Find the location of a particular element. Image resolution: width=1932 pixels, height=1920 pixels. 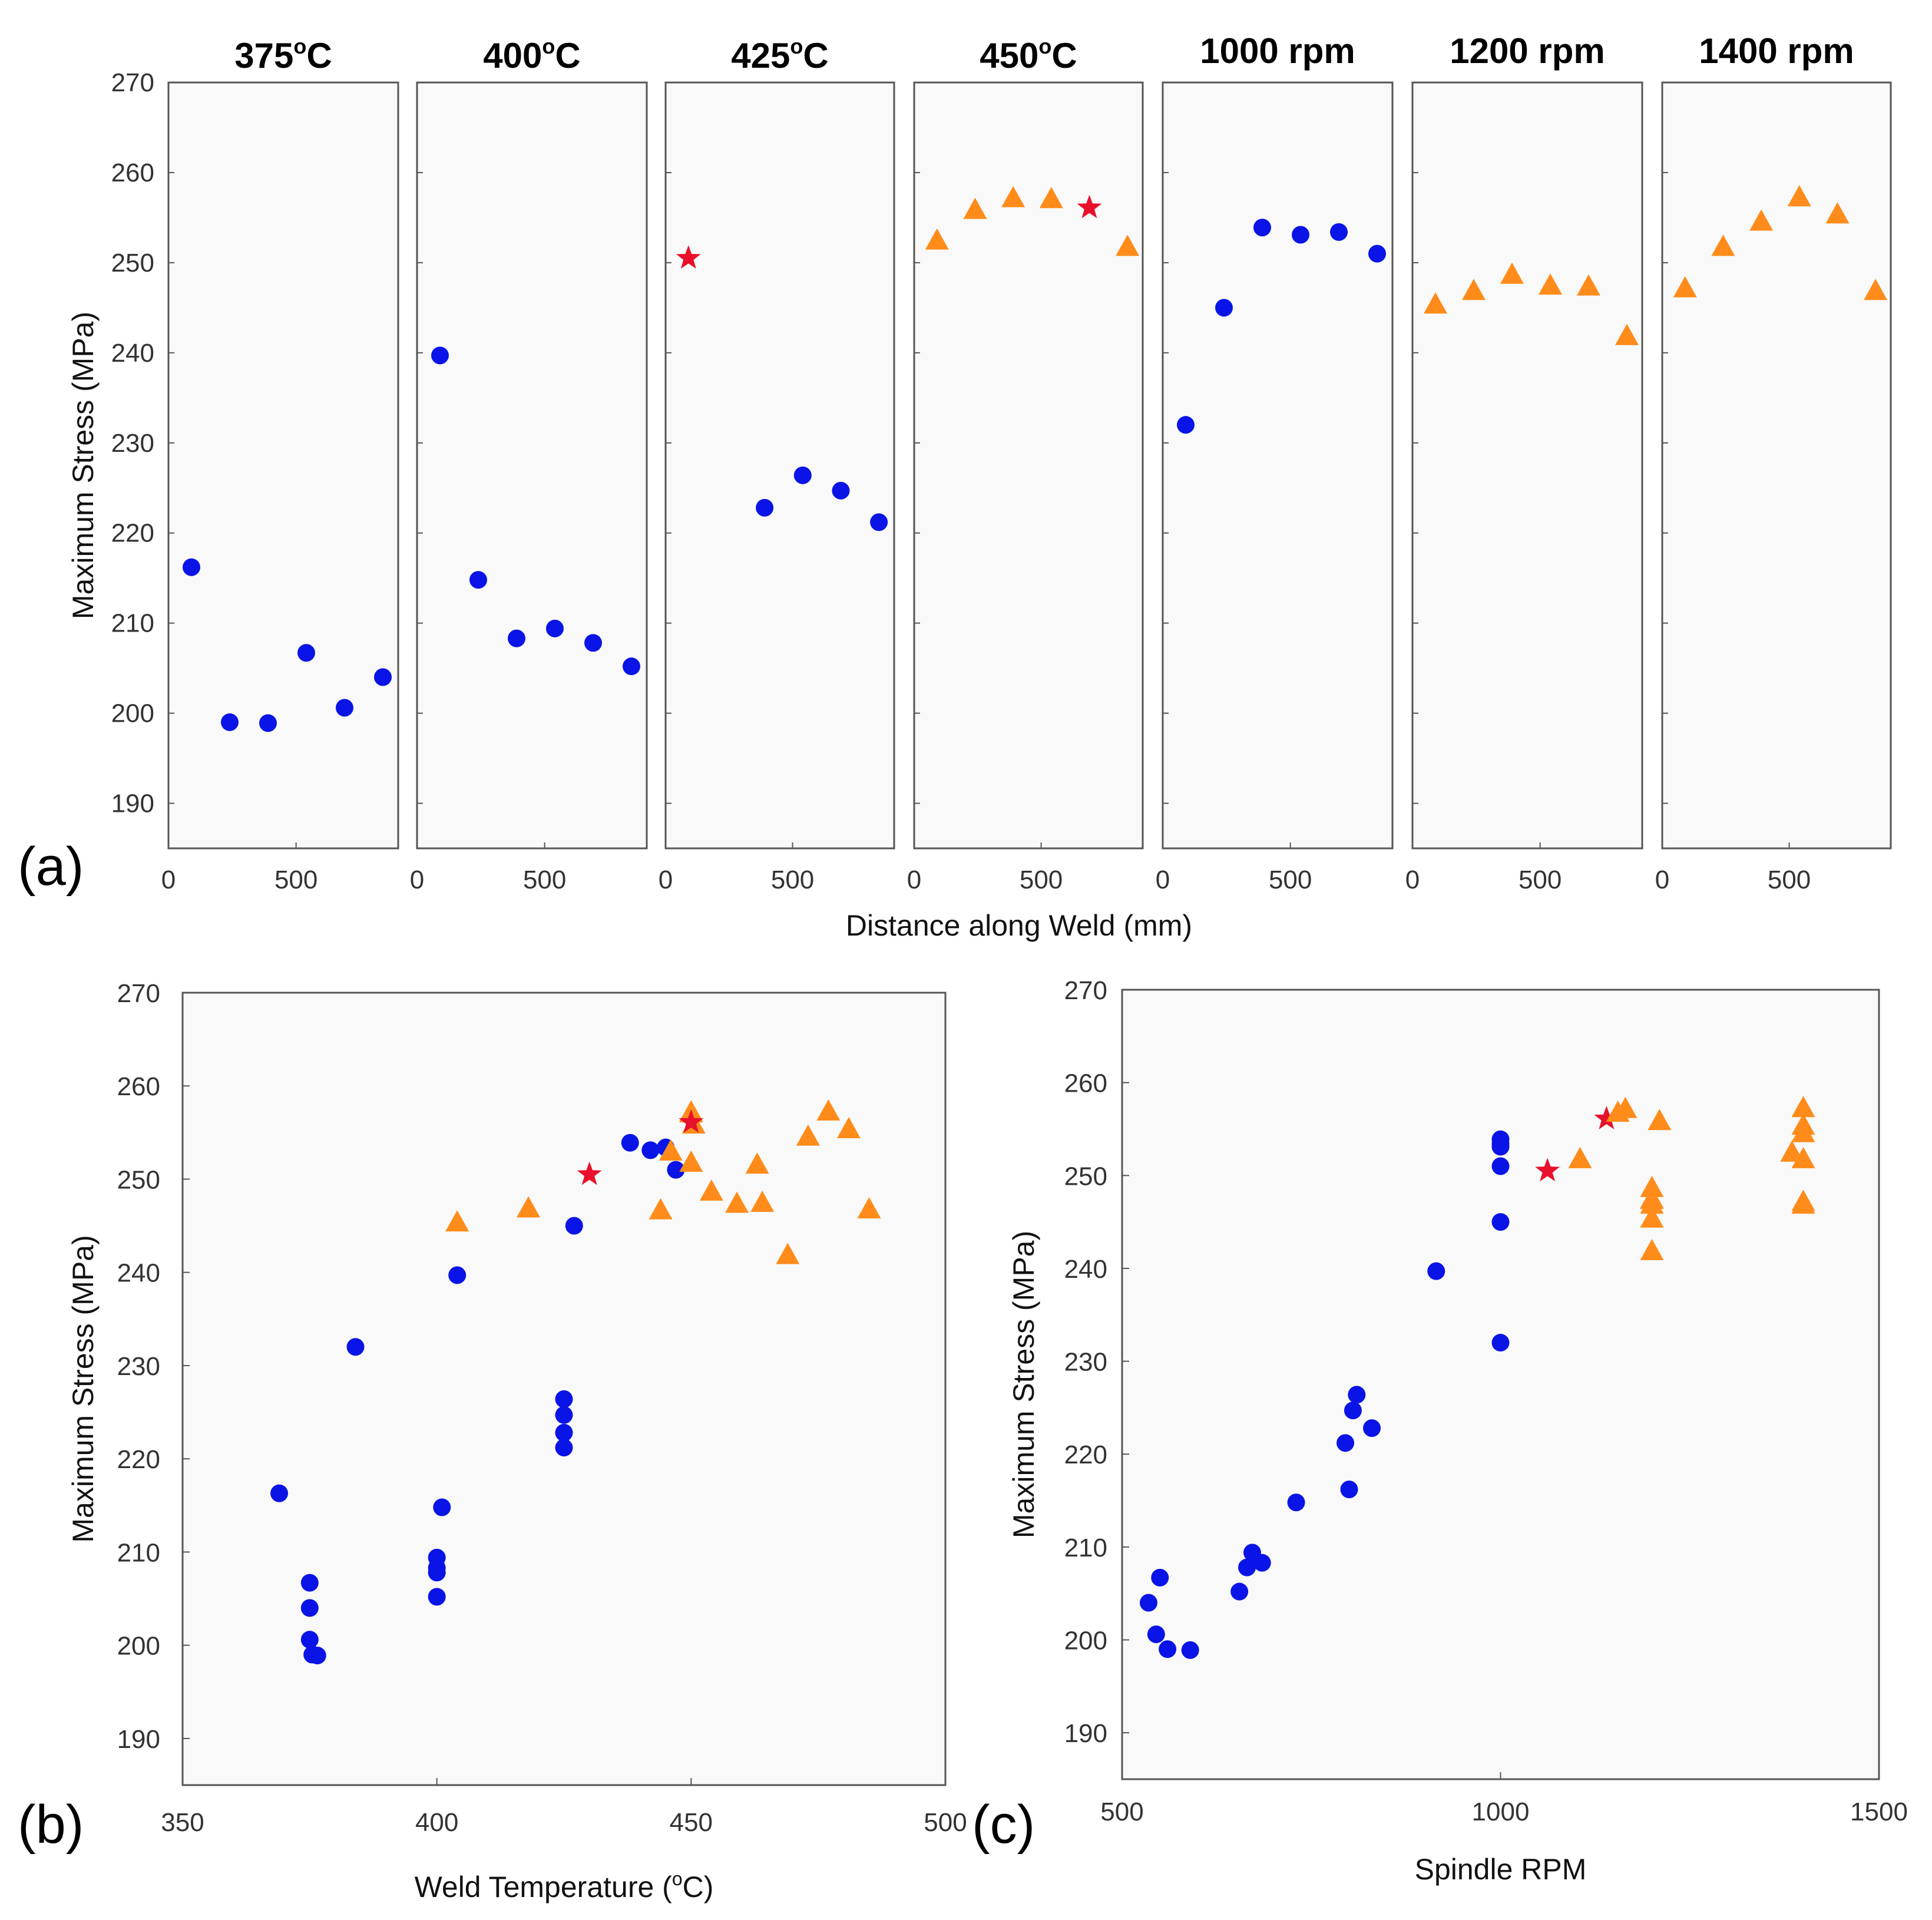

subplot-title-degree: o is located at coordinates (796, 46).